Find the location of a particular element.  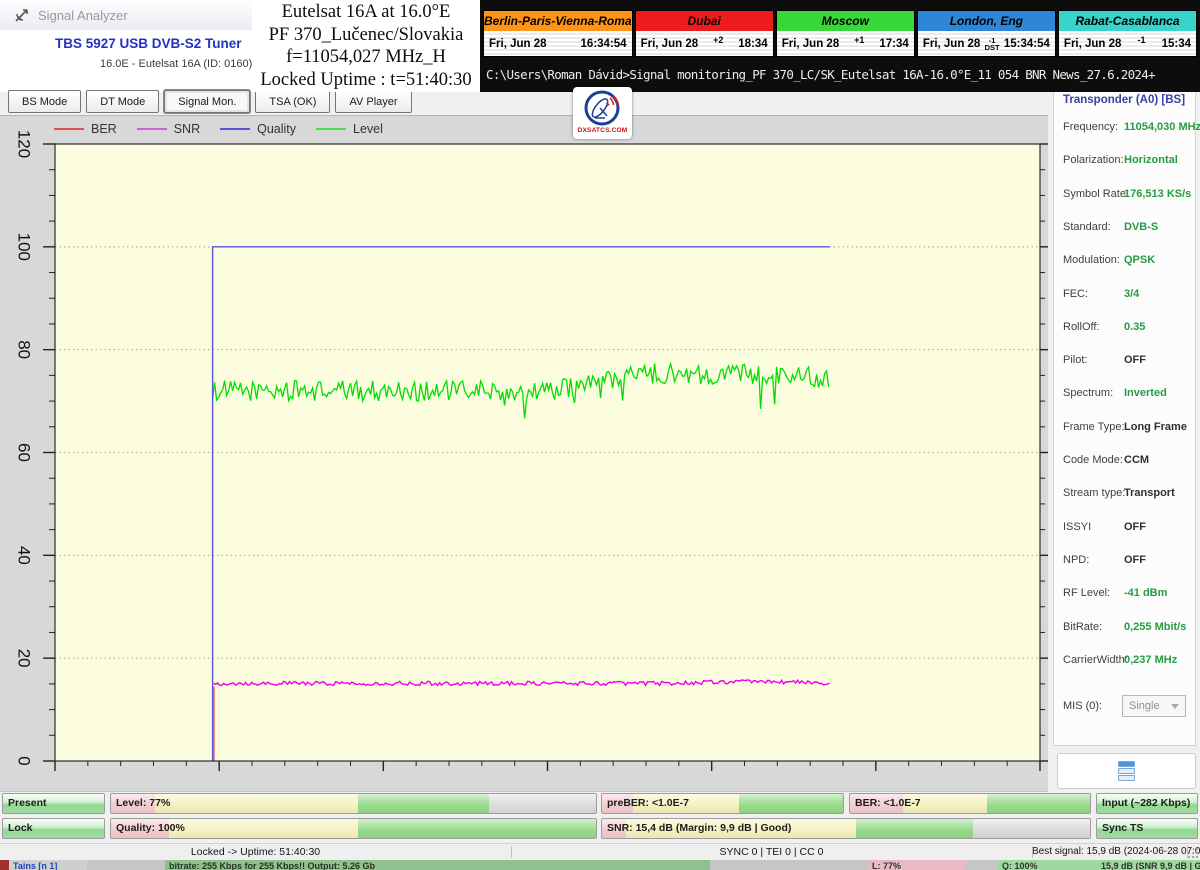

dxsatcs-logo: DXSATCS.COM is located at coordinates (602, 113).